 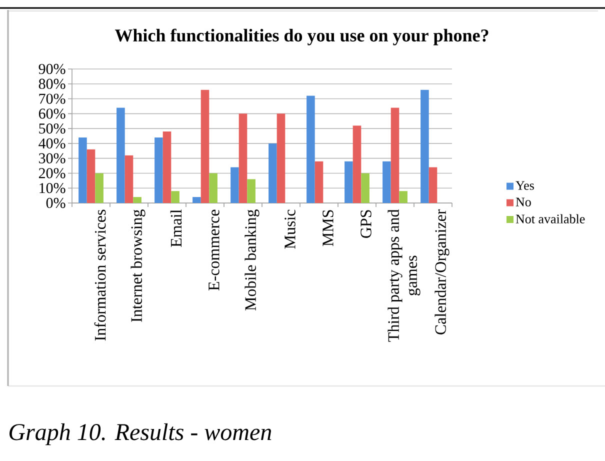 What do you see at coordinates (100, 275) in the screenshot?
I see `x-tick-label: Information services` at bounding box center [100, 275].